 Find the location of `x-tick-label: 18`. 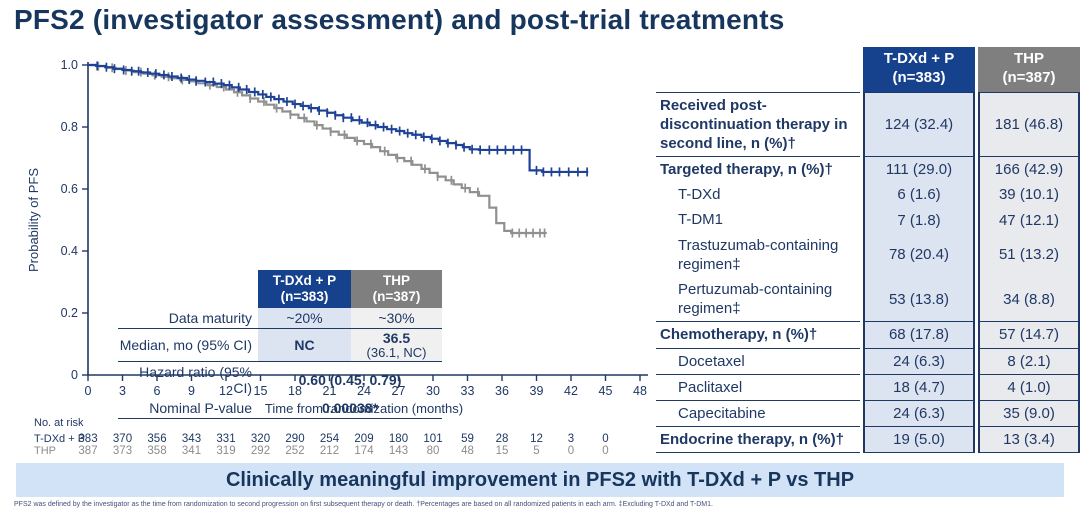

x-tick-label: 18 is located at coordinates (295, 391).